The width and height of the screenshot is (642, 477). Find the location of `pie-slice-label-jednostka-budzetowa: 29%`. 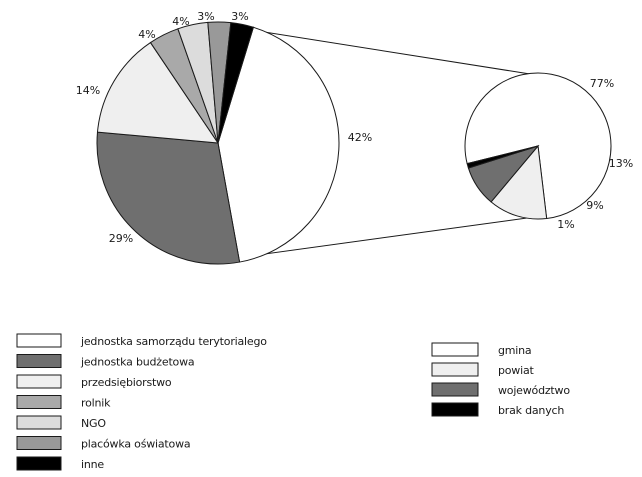

pie-slice-label-jednostka-budzetowa: 29% is located at coordinates (121, 238).